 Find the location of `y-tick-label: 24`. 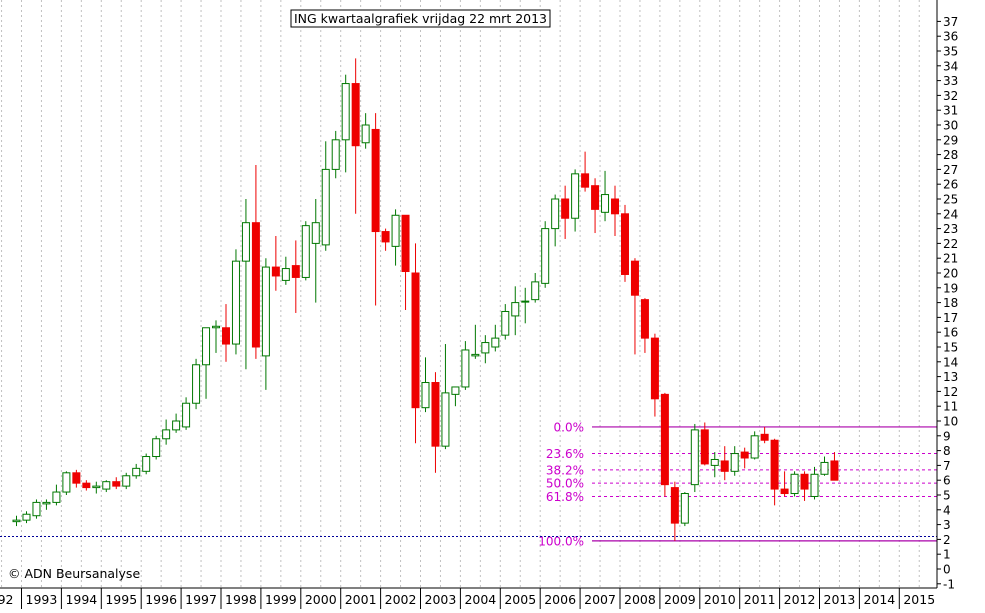

y-tick-label: 24 is located at coordinates (950, 214).